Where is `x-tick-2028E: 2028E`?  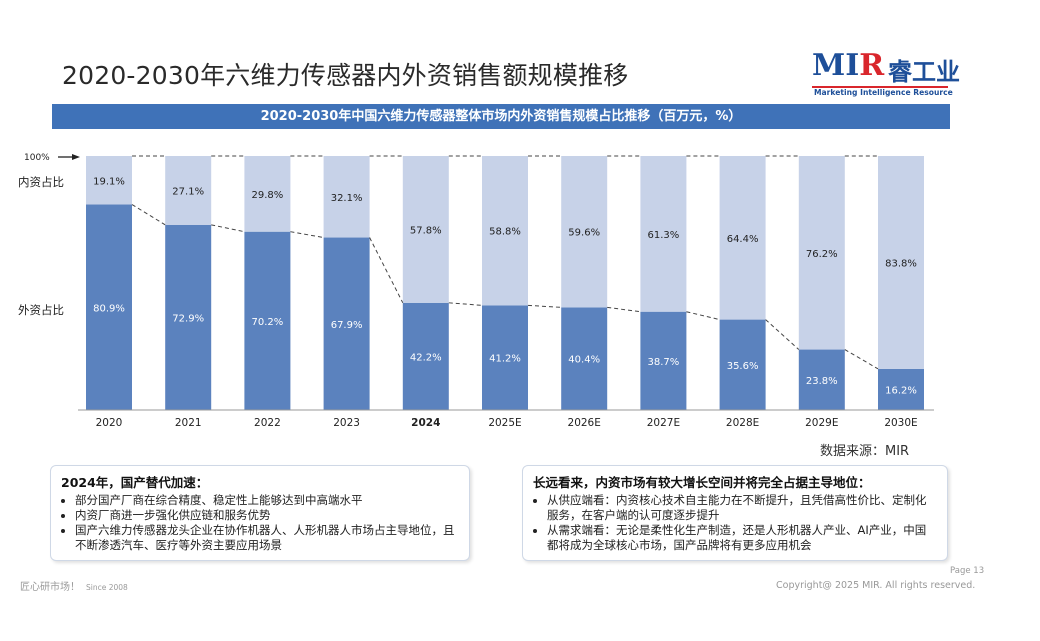
x-tick-2028E: 2028E is located at coordinates (742, 423).